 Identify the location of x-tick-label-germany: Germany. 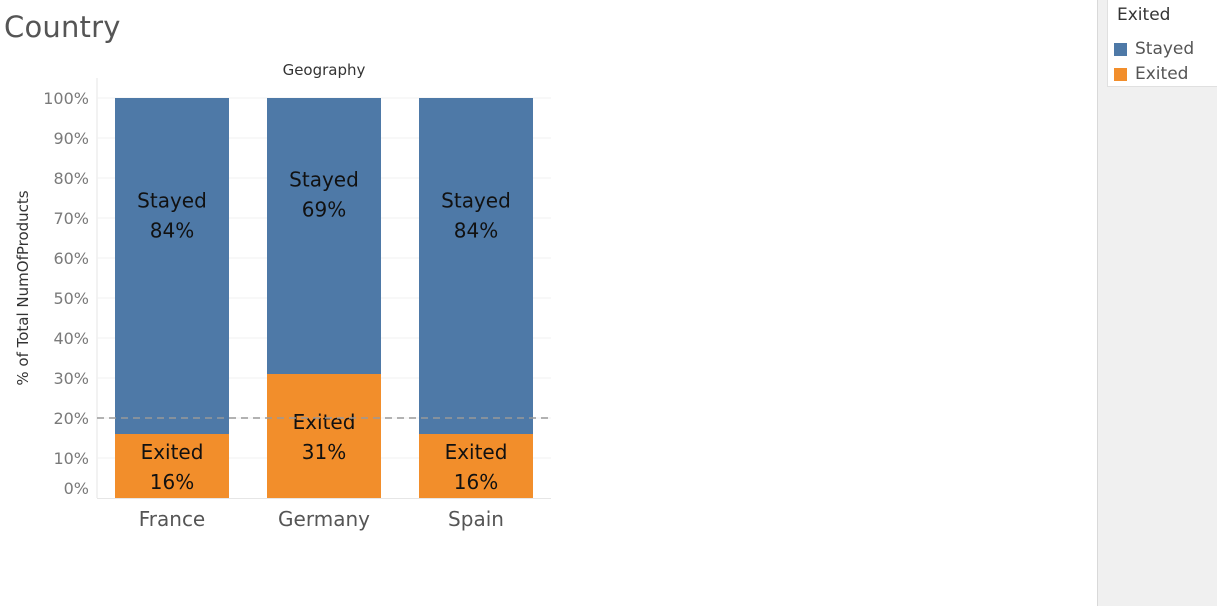
(324, 519).